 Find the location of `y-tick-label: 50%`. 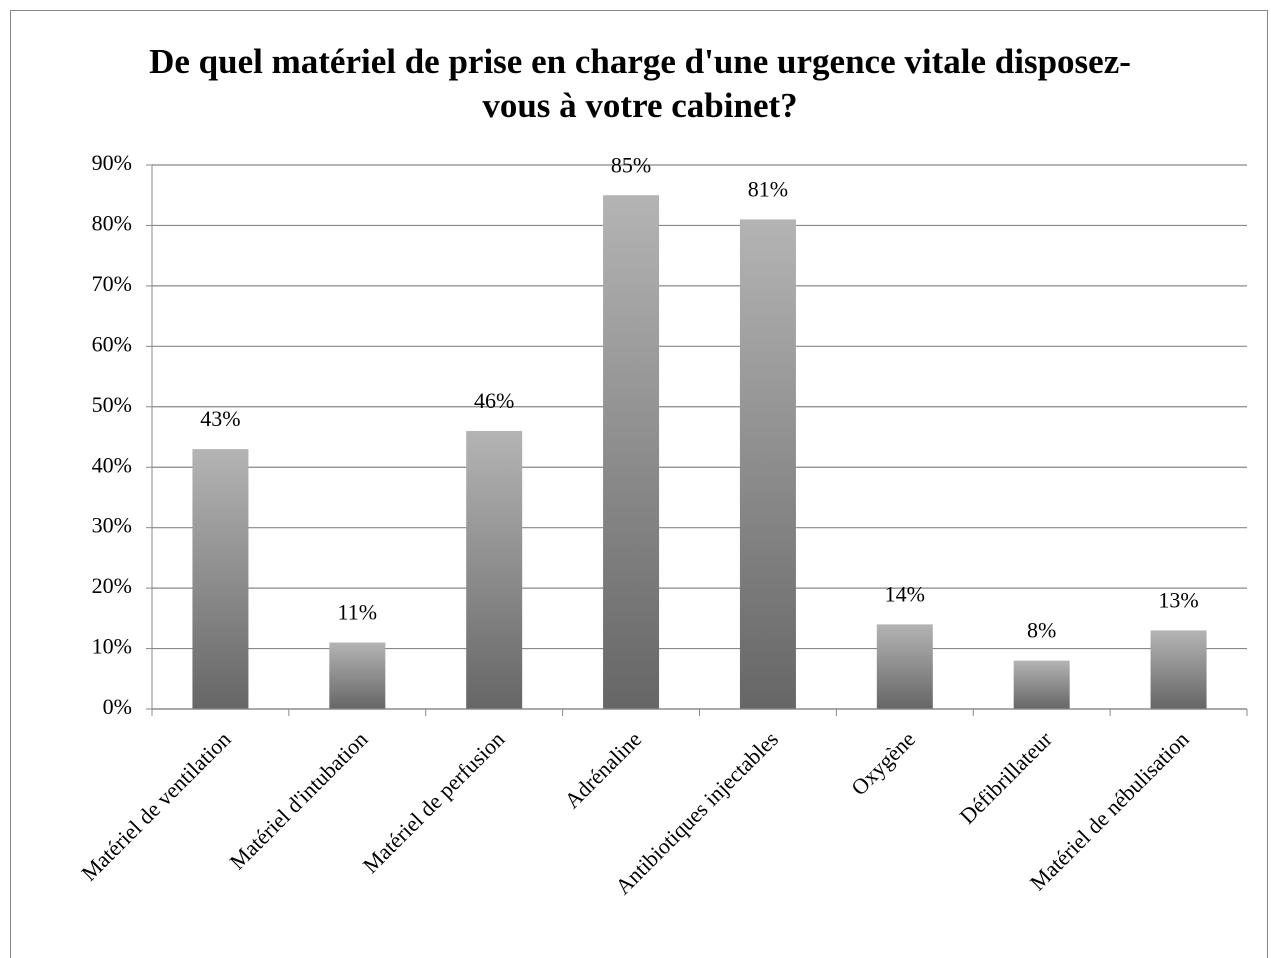

y-tick-label: 50% is located at coordinates (112, 404).